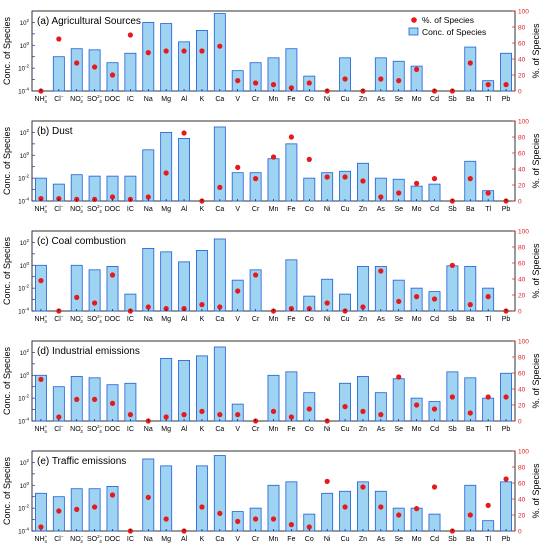 The image size is (545, 550). What do you see at coordinates (41, 379) in the screenshot?
I see `point-NH4+` at bounding box center [41, 379].